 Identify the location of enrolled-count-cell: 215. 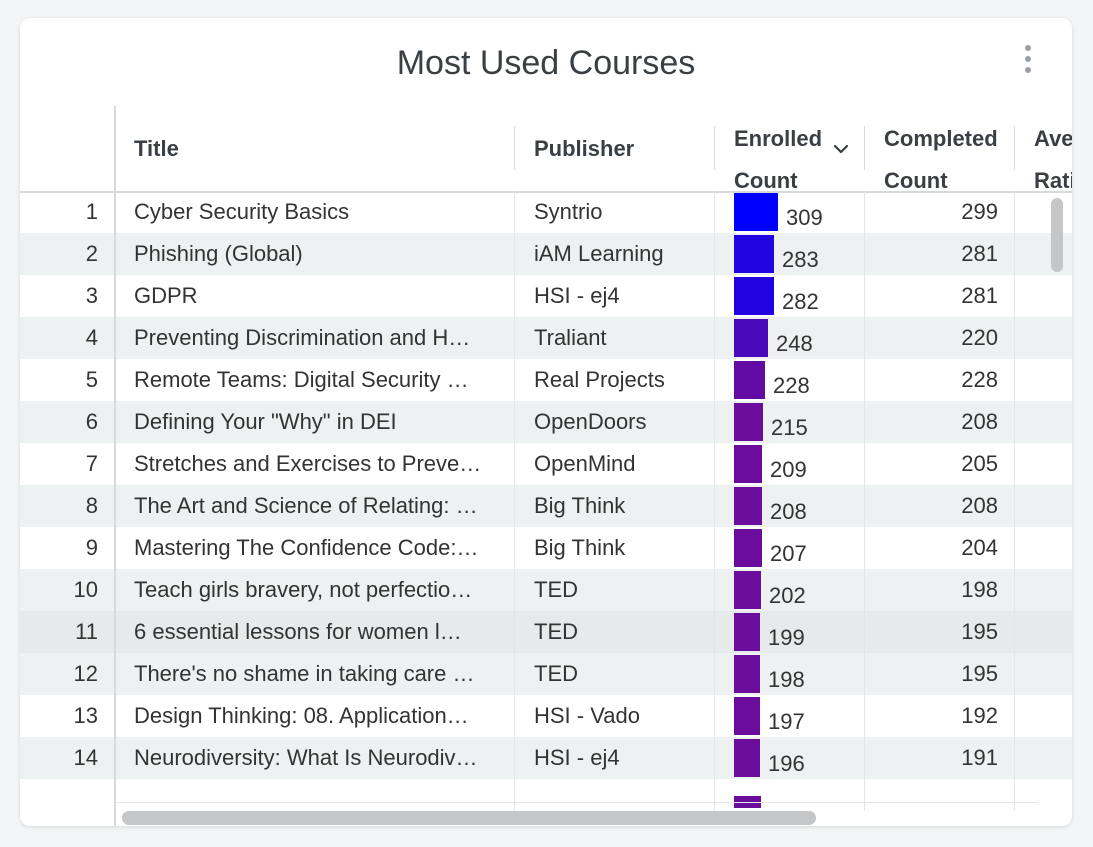
(799, 422).